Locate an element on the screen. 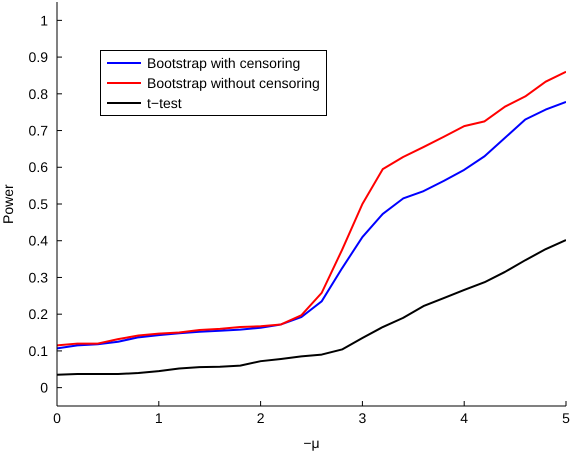  y-tick-label: 0.1 is located at coordinates (38, 350).